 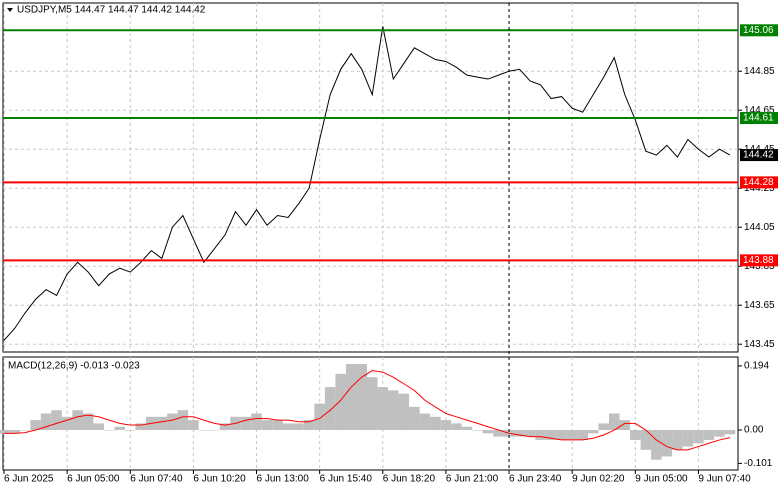 What do you see at coordinates (346, 479) in the screenshot?
I see `x-tick-label: 6 Jun 15:40` at bounding box center [346, 479].